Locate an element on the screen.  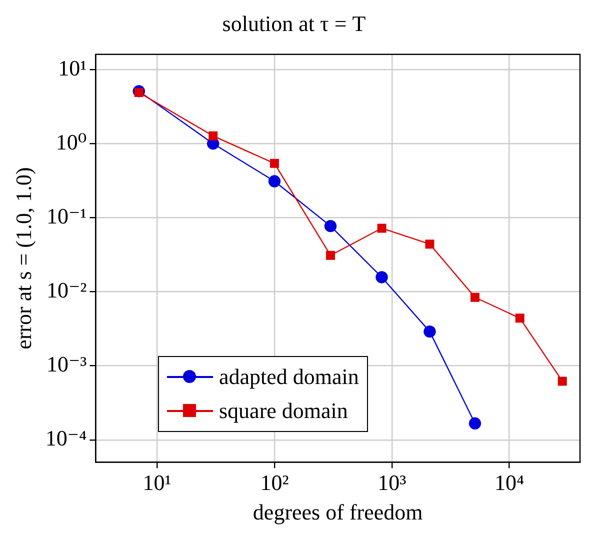
x-tick-label: 10³ is located at coordinates (392, 483).